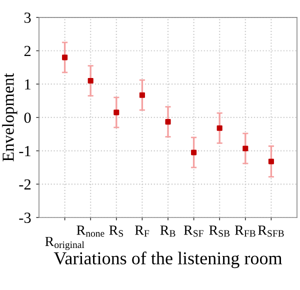 Image resolution: width=300 pixels, height=290 pixels. What do you see at coordinates (168, 260) in the screenshot?
I see `x-axis-title: Variations of the listening room` at bounding box center [168, 260].